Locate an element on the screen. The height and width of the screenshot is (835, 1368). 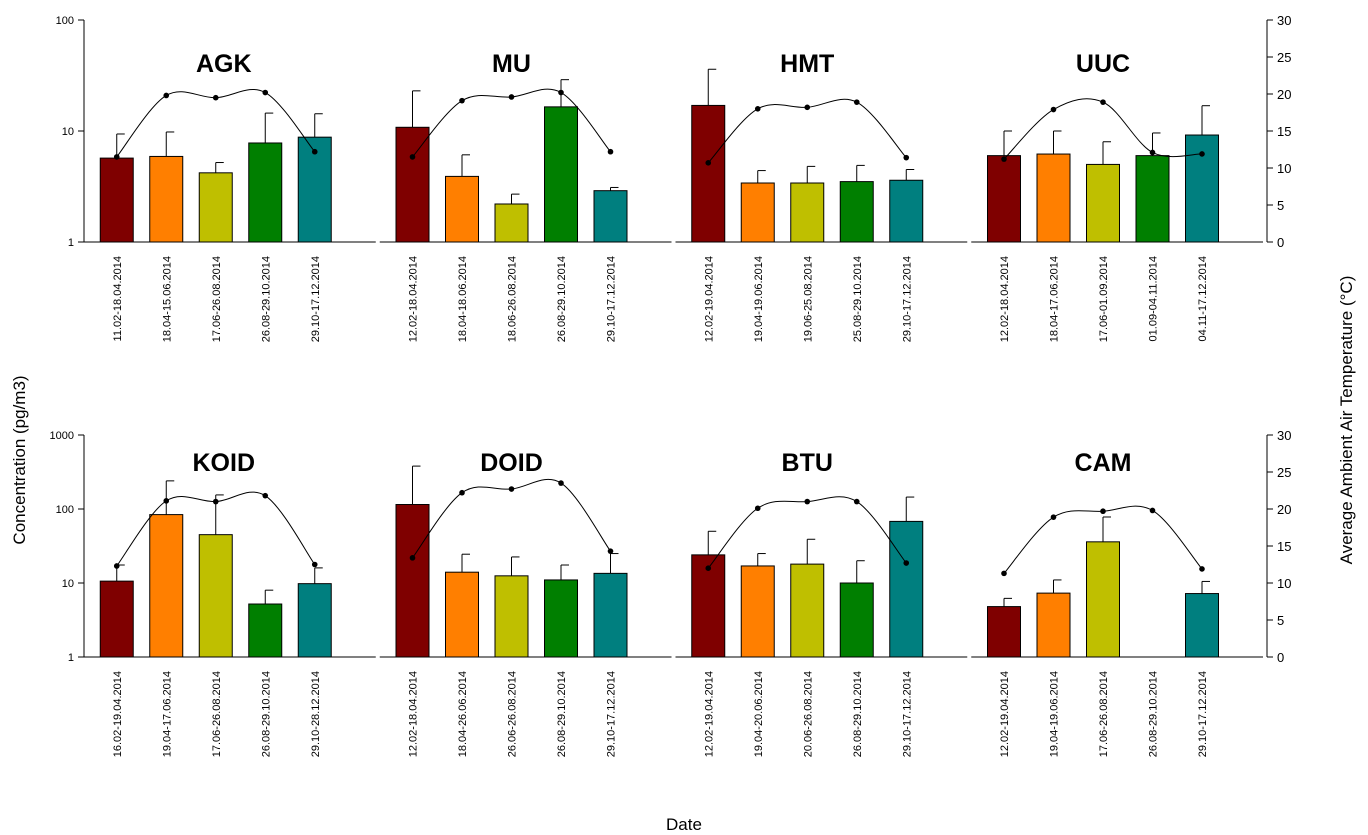
group-label: KOID is located at coordinates (224, 463).